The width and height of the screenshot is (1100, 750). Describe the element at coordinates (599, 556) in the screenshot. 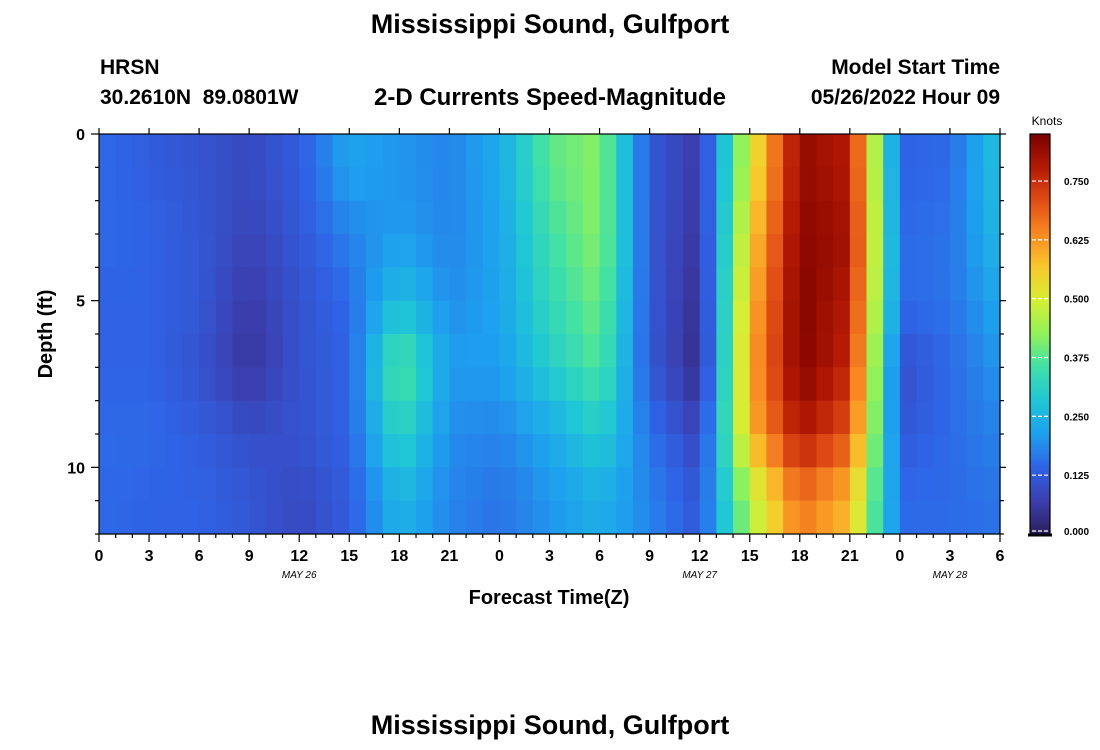

I see `x-tick-label: 6` at that location.